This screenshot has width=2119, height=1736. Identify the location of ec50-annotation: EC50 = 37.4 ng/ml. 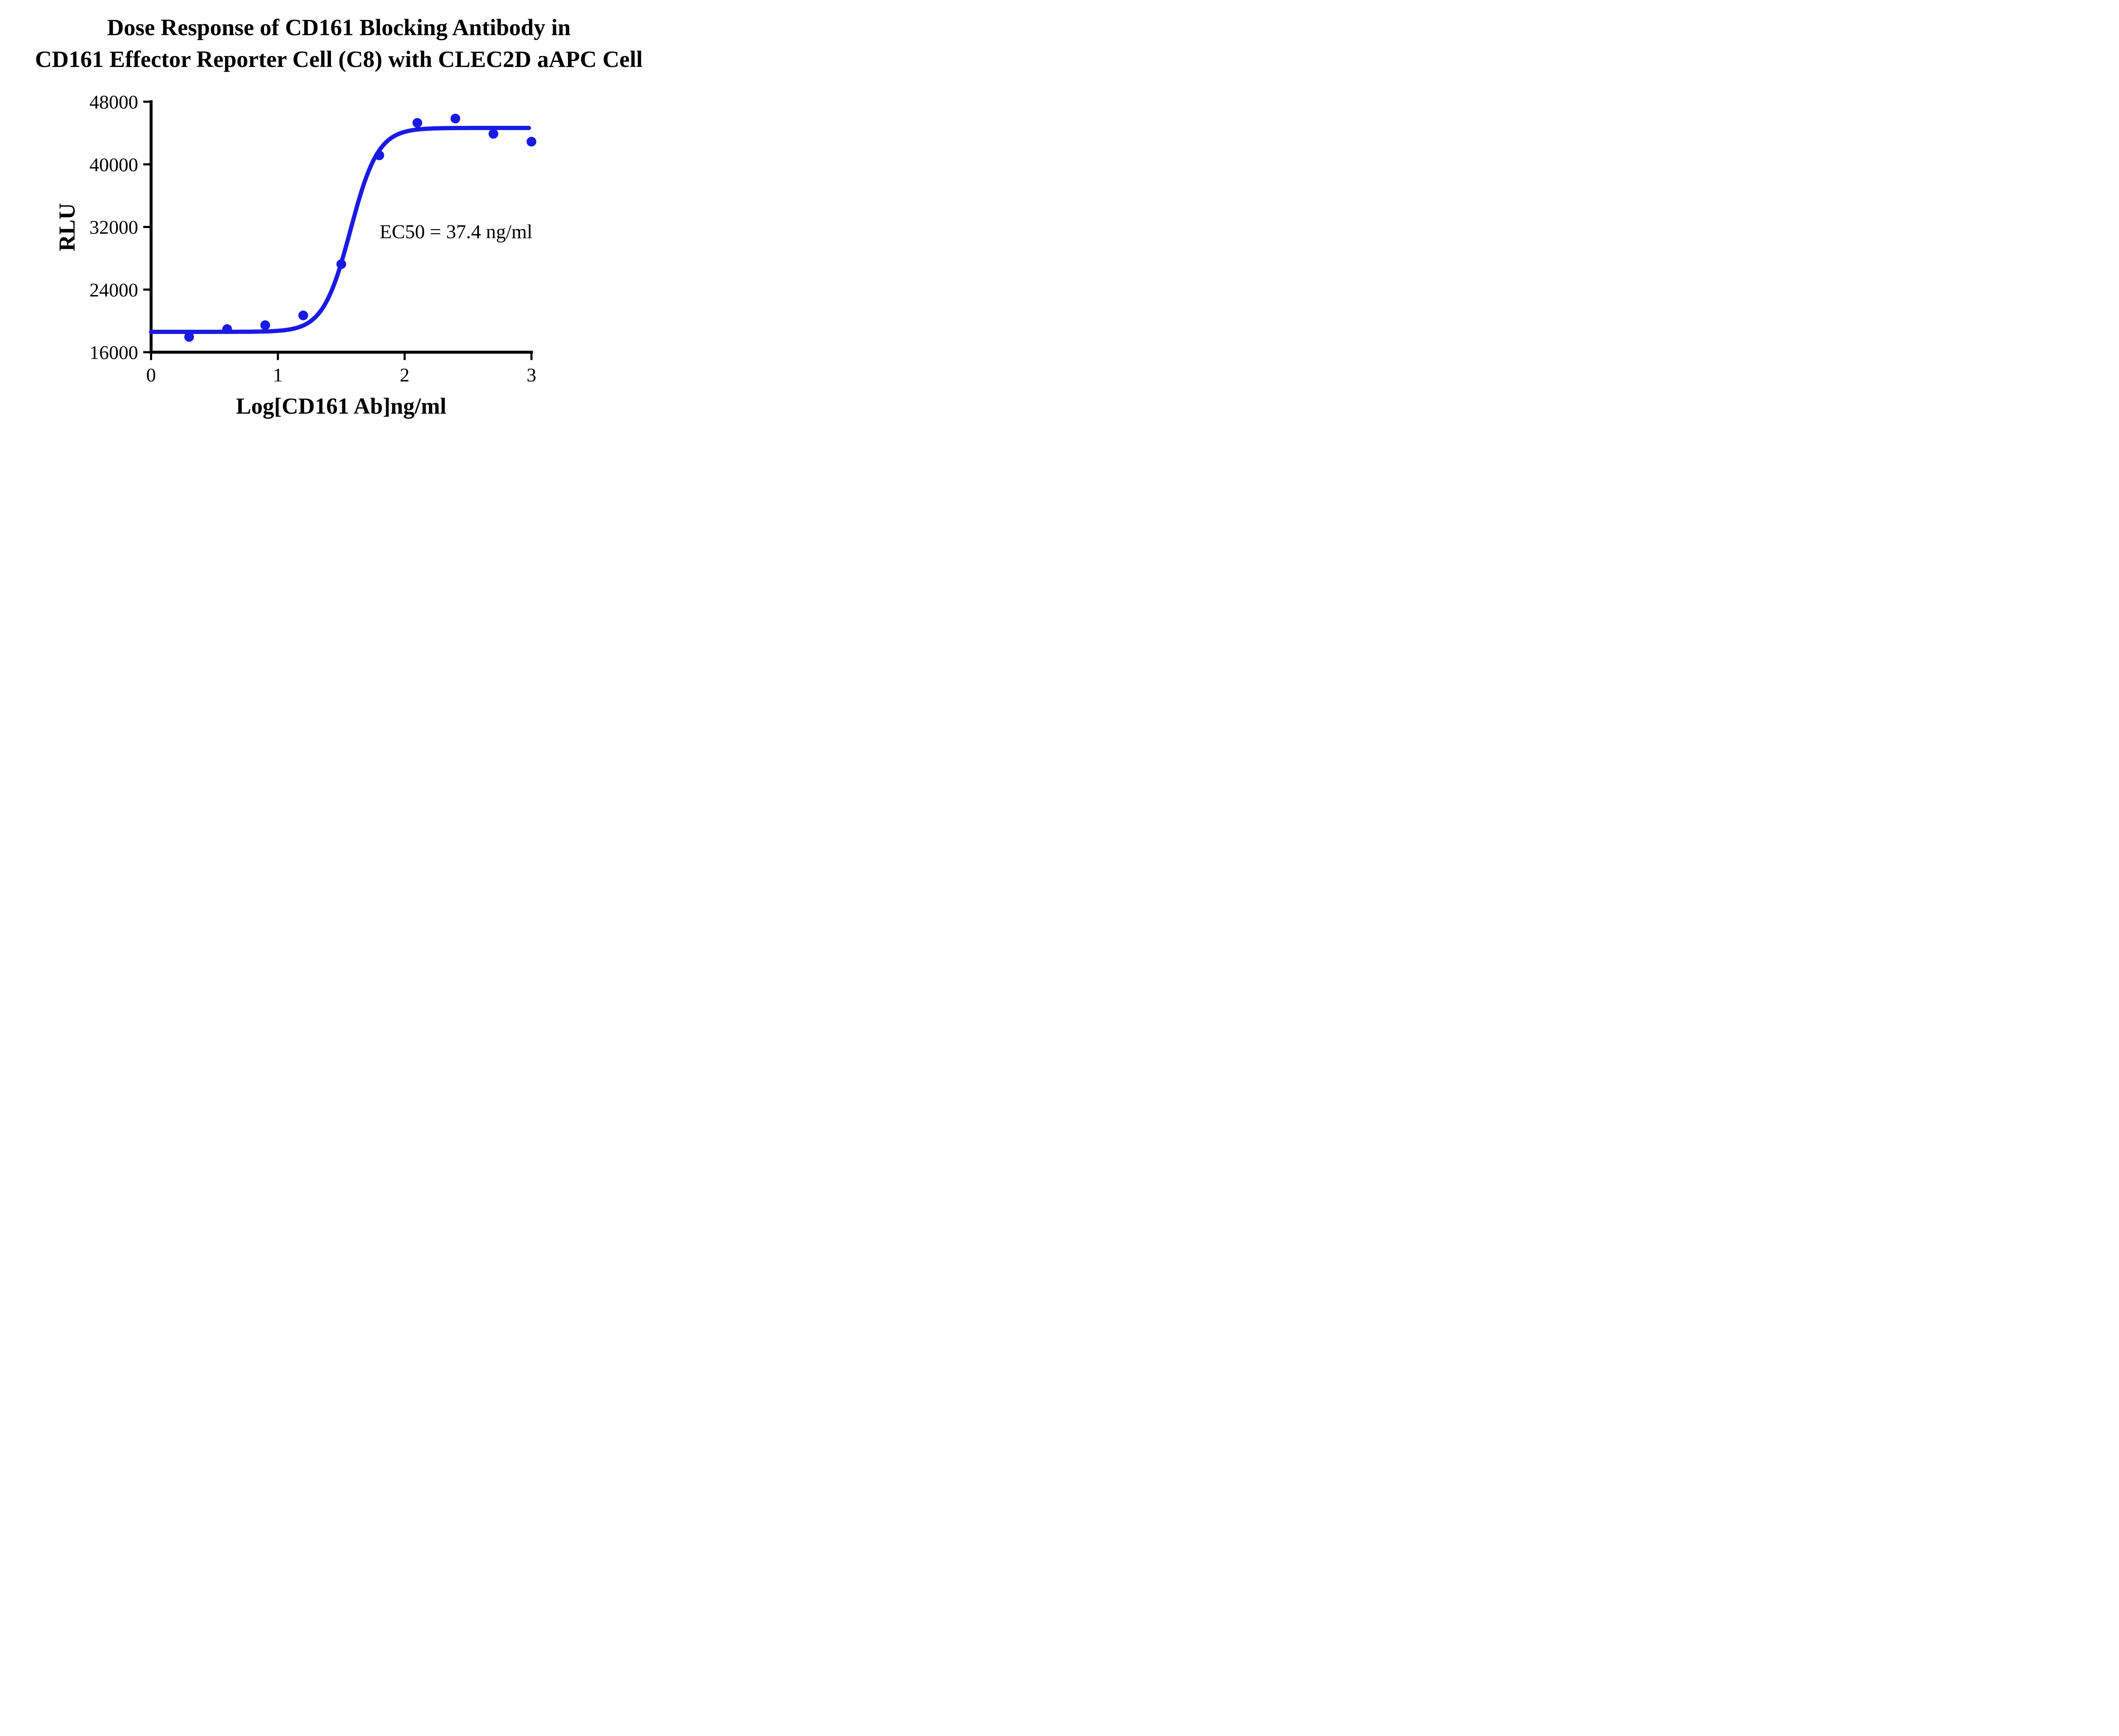
(457, 232).